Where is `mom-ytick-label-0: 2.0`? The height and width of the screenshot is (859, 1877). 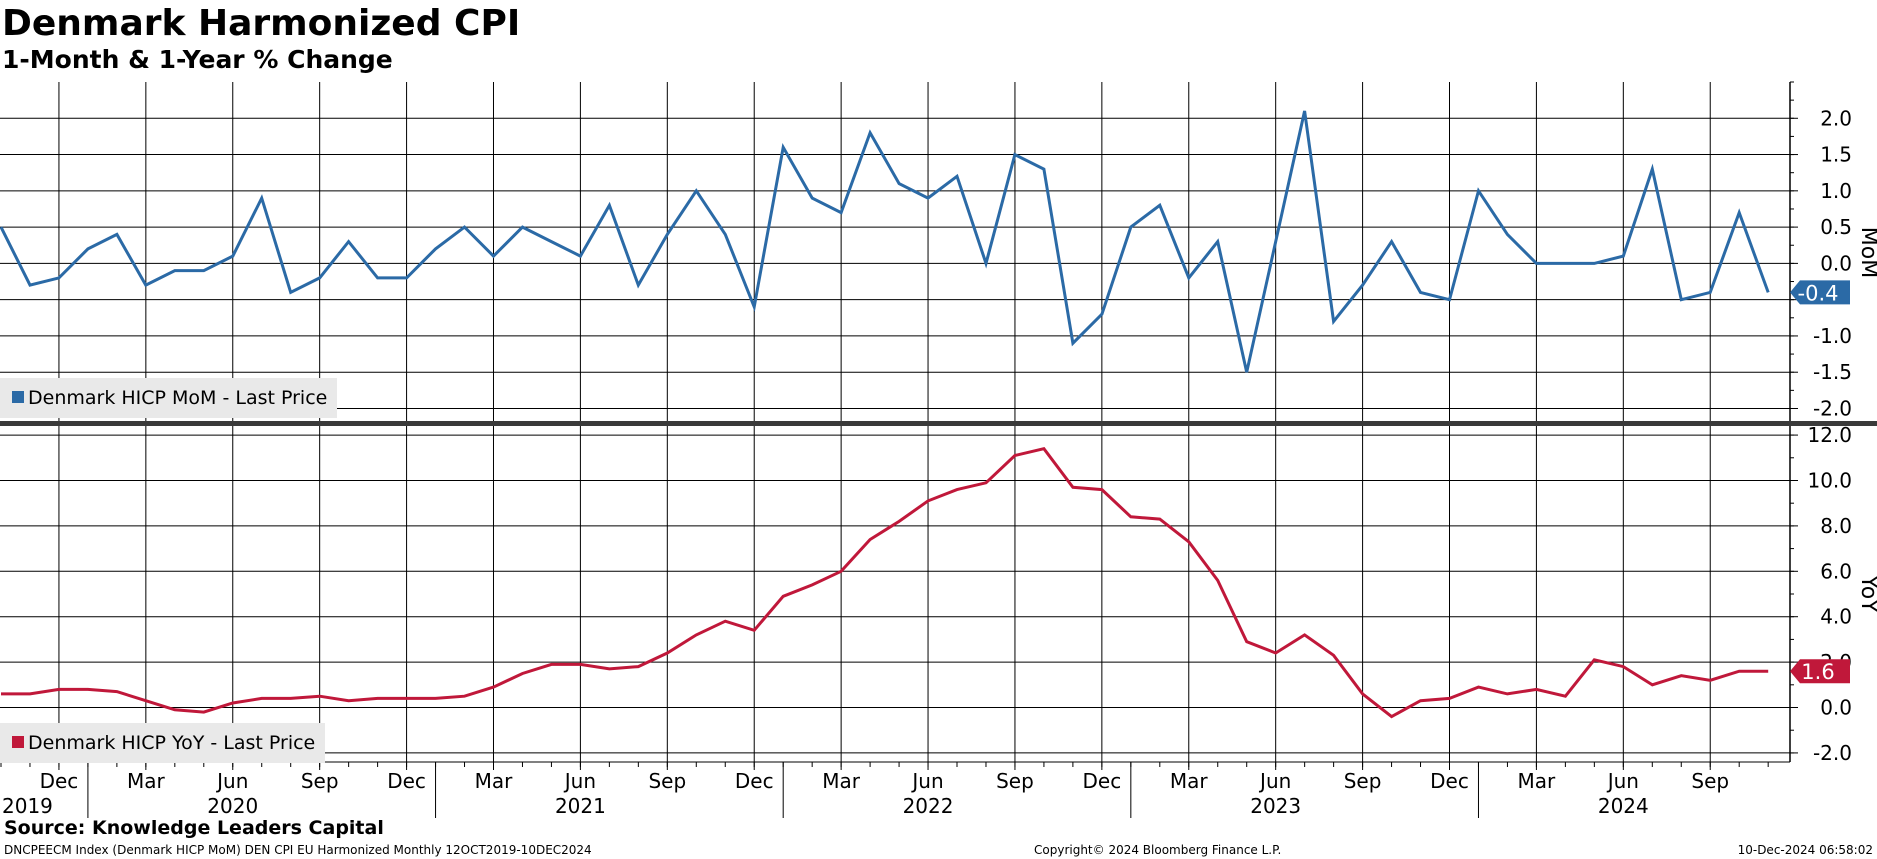
mom-ytick-label-0: 2.0 is located at coordinates (1836, 118).